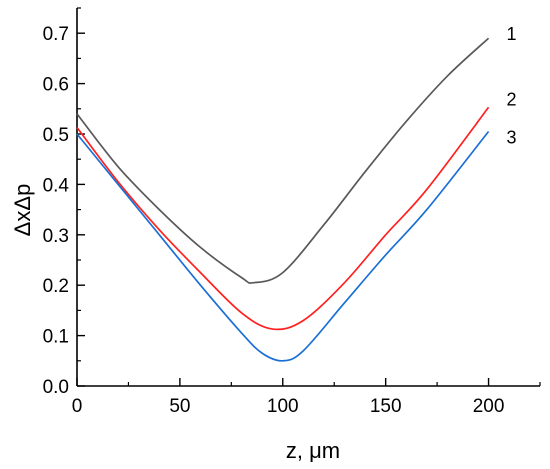 The height and width of the screenshot is (469, 550). I want to click on series-label-1: 1, so click(512, 34).